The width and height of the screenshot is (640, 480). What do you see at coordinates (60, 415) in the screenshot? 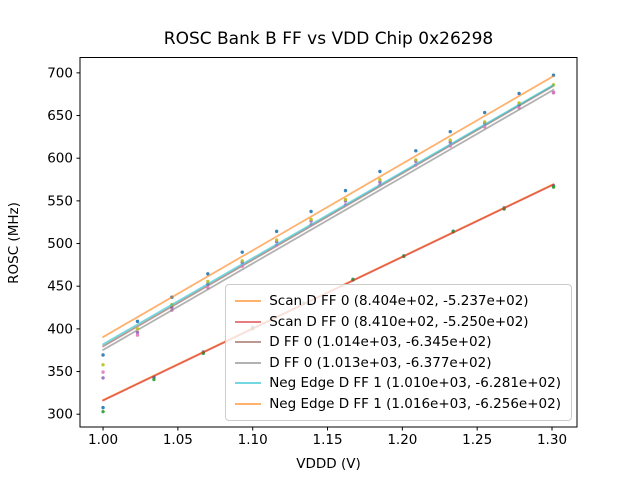
I see `y-tick-label: 300` at bounding box center [60, 415].